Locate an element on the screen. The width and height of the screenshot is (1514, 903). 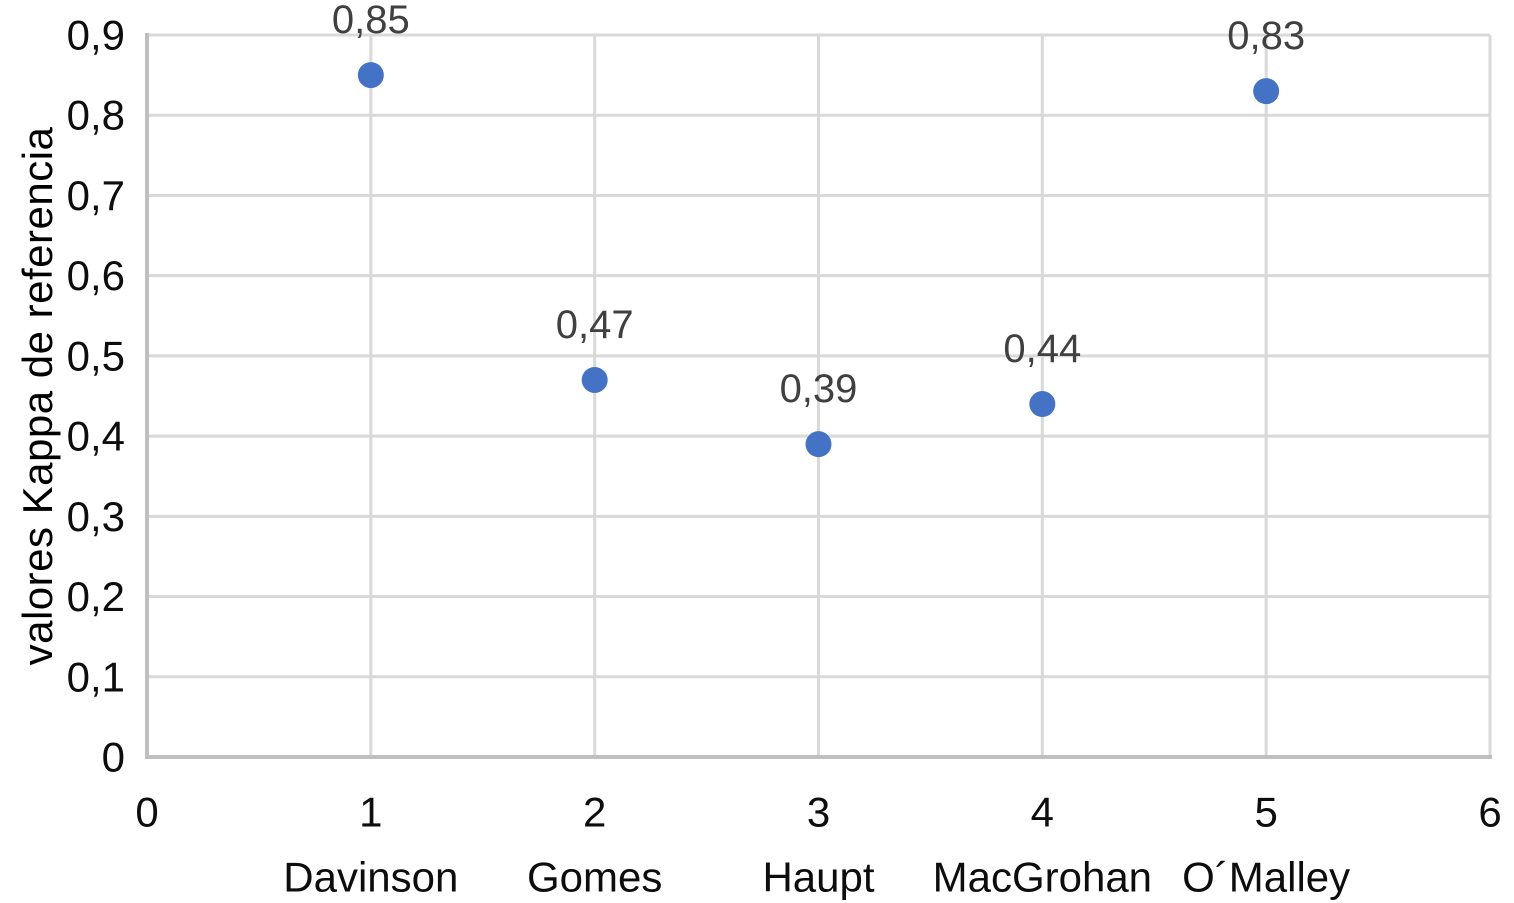
y-tick-label: 0,4 is located at coordinates (96, 436).